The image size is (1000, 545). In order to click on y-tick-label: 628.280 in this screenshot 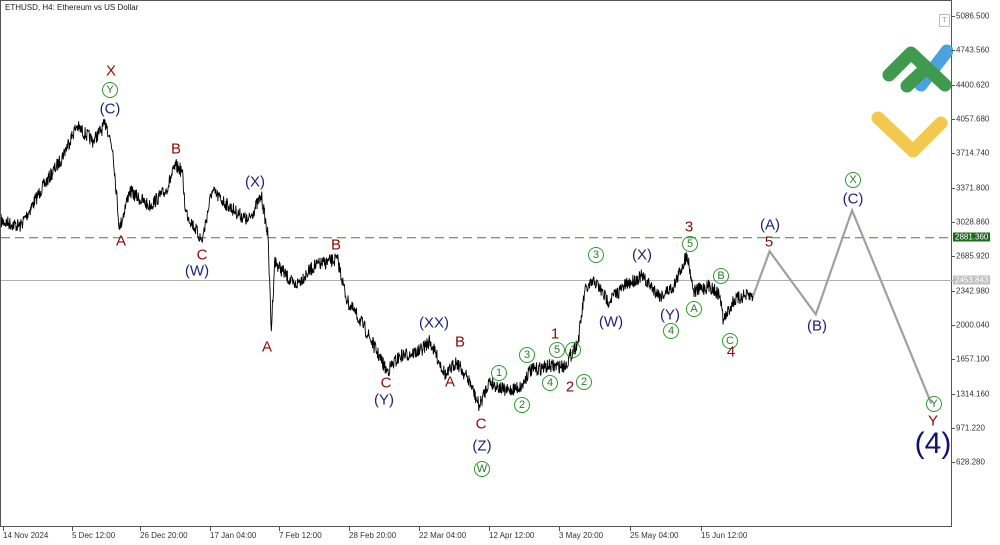, I will do `click(970, 462)`.